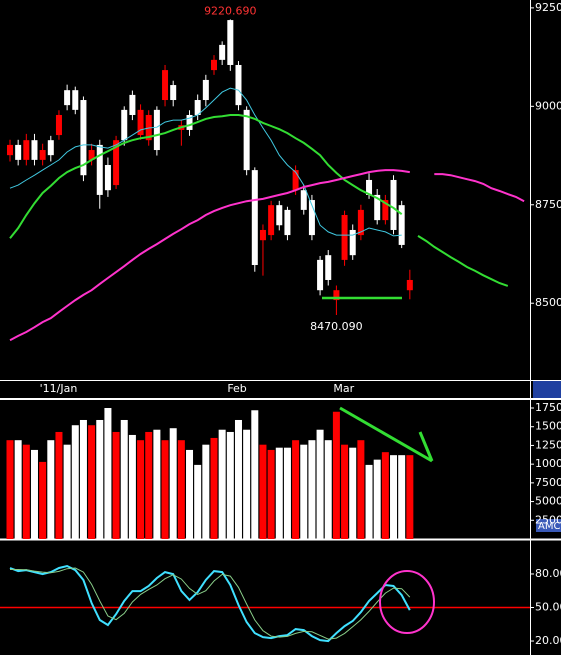  I want to click on y-tick-label: 7500, so click(548, 482).